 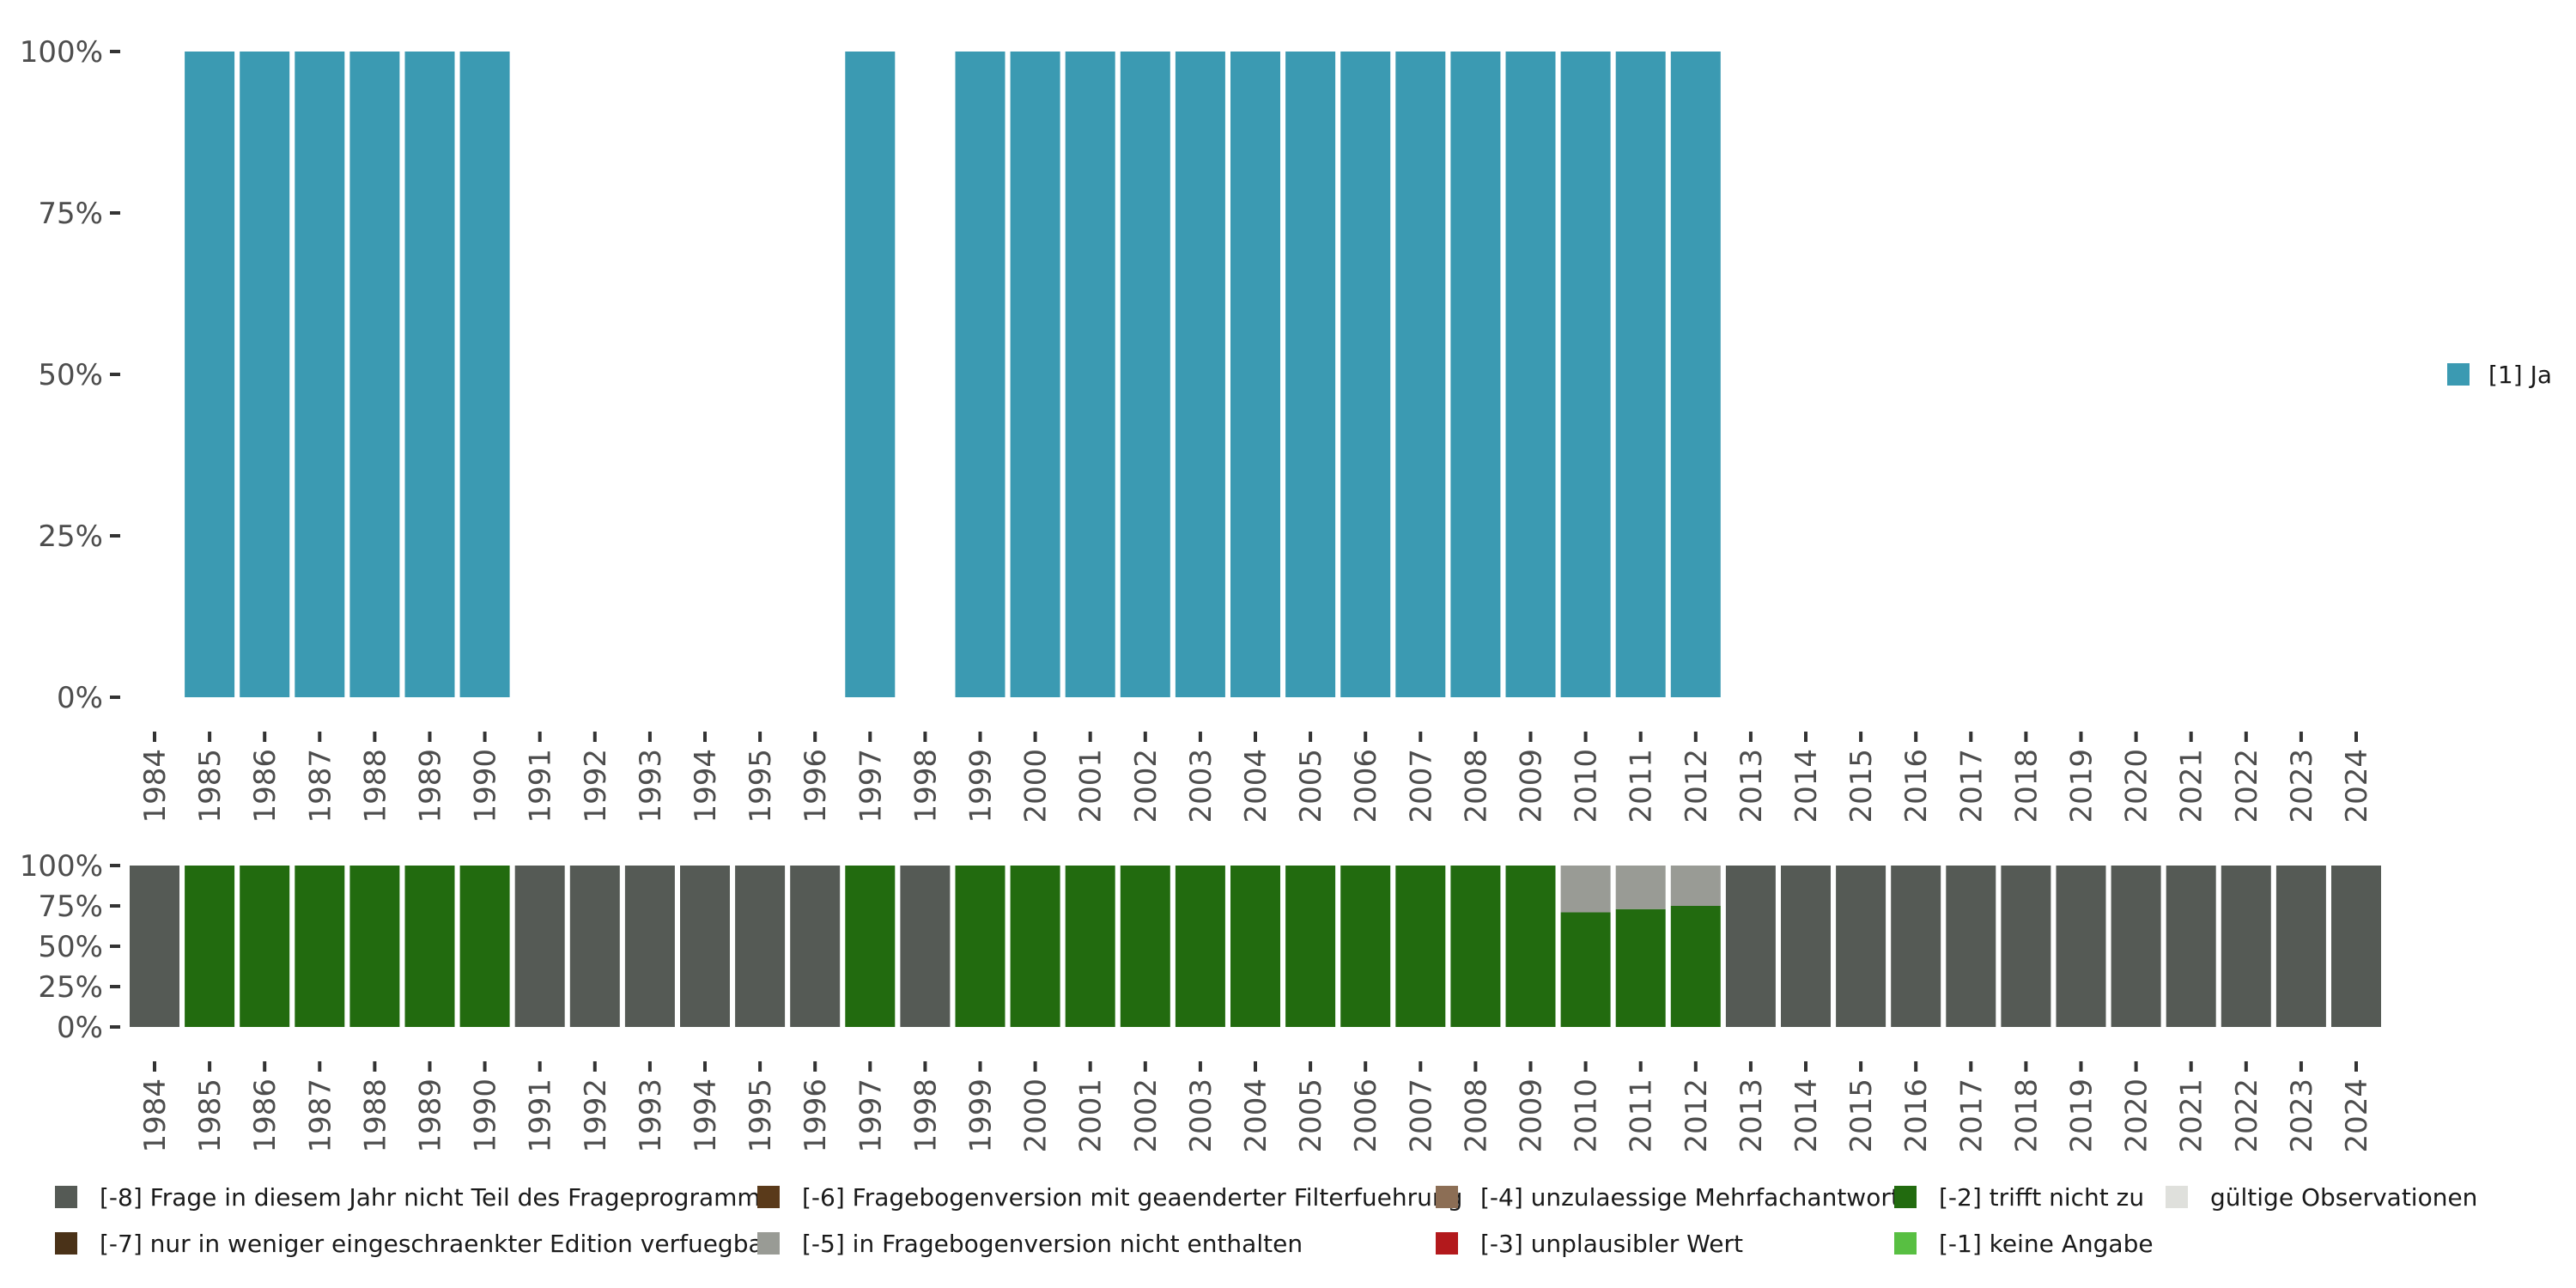 I want to click on bar-1999--1-ja, so click(x=980, y=375).